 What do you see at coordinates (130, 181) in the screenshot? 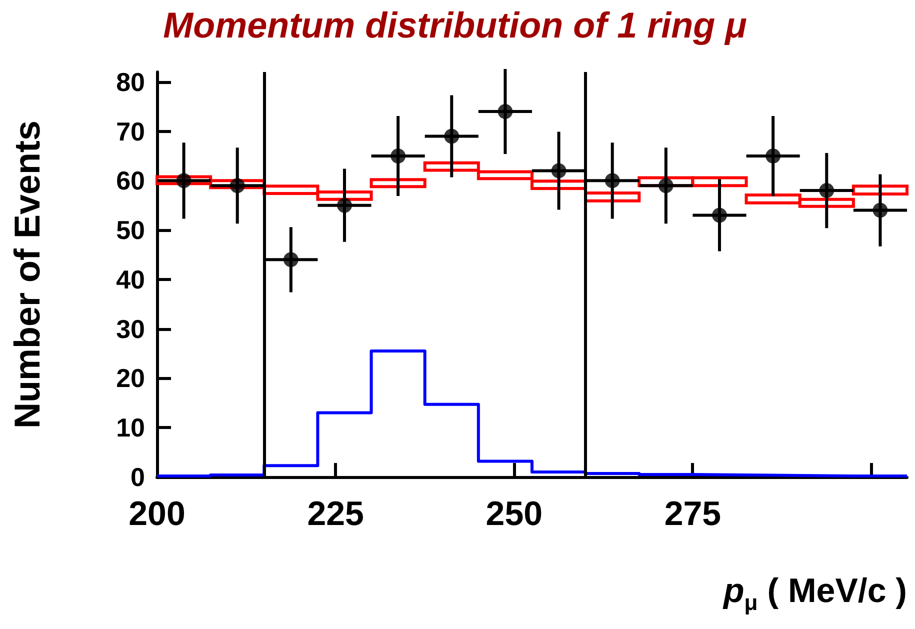
I see `y-tick-label: 60` at bounding box center [130, 181].